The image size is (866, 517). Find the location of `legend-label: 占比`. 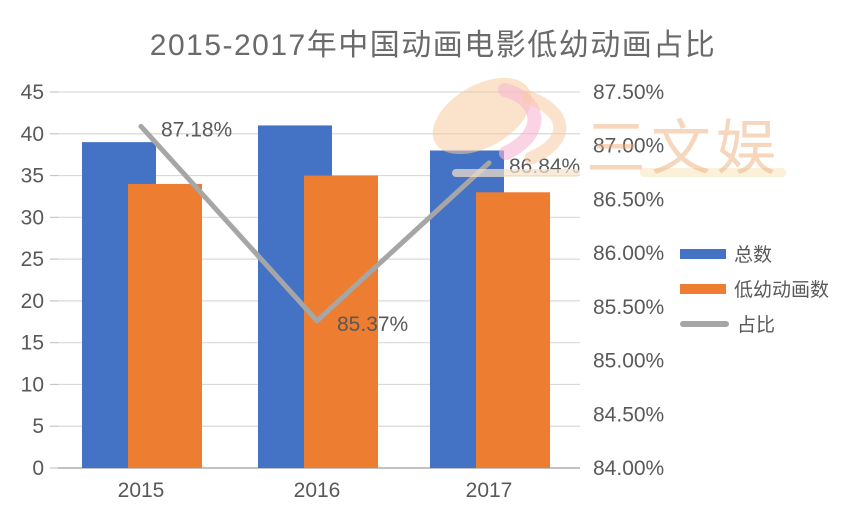

legend-label: 占比 is located at coordinates (756, 325).